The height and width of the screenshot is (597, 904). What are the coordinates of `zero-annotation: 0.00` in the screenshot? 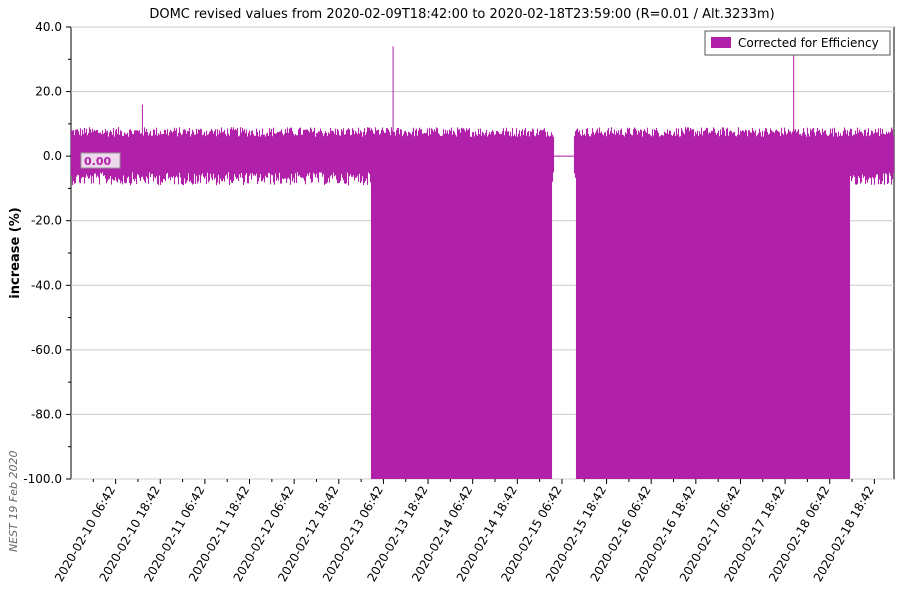 It's located at (100, 160).